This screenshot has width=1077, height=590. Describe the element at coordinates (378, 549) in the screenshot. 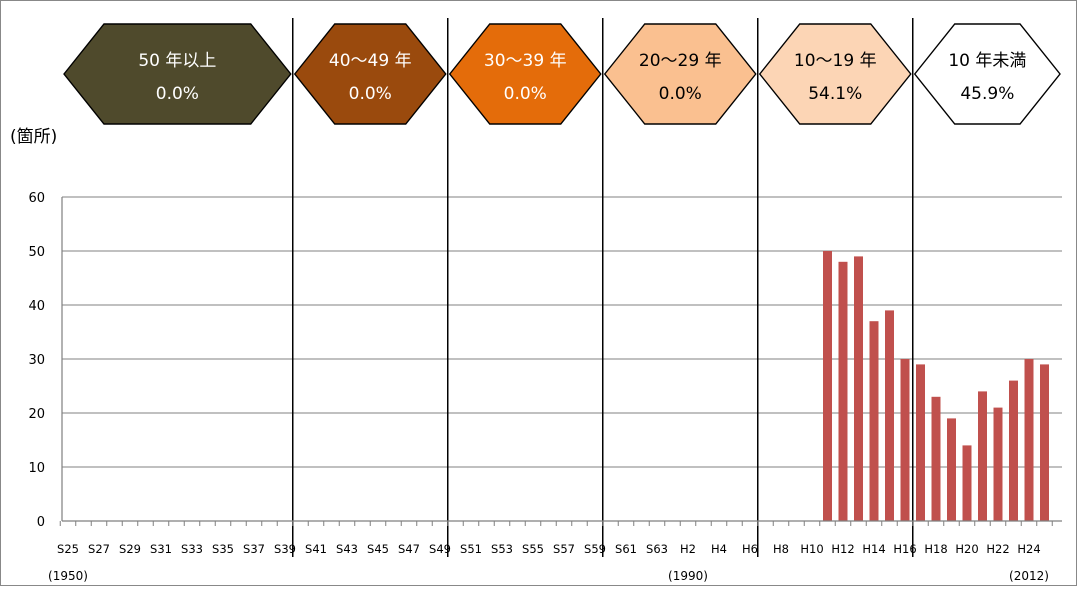

I see `x-tick-label: S45` at that location.